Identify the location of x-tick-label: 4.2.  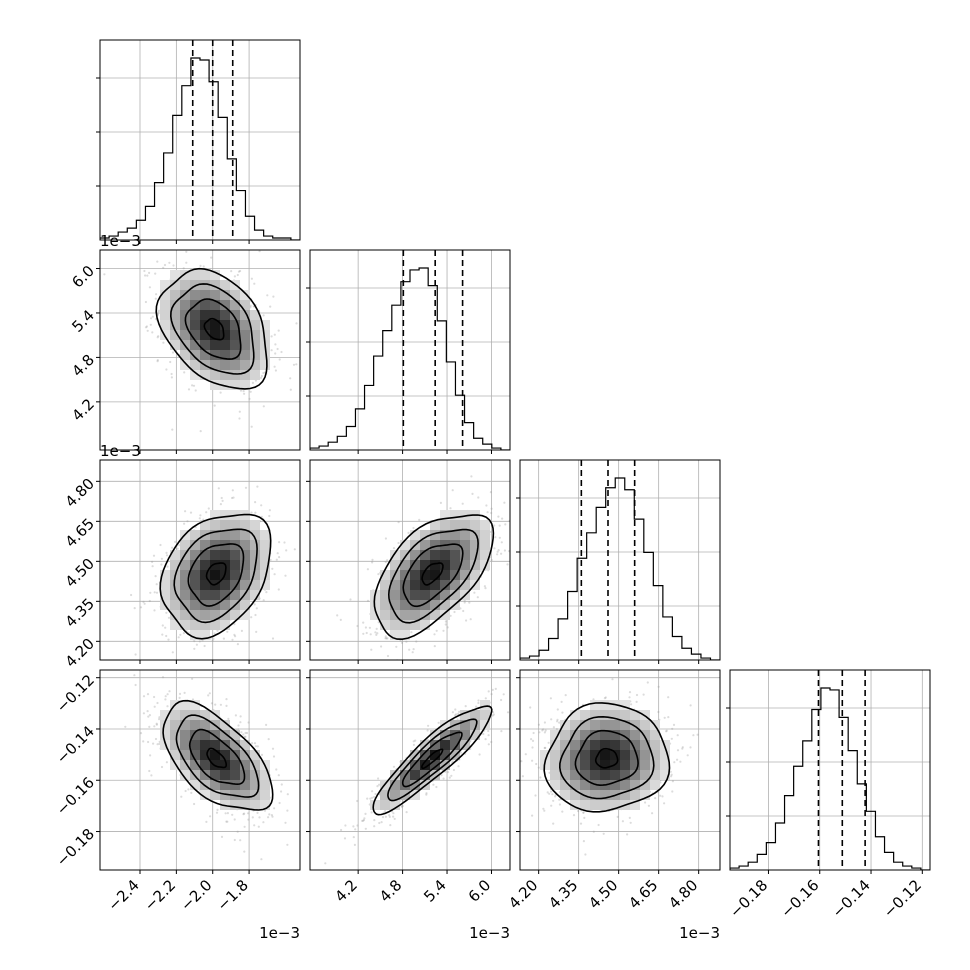
(346, 891).